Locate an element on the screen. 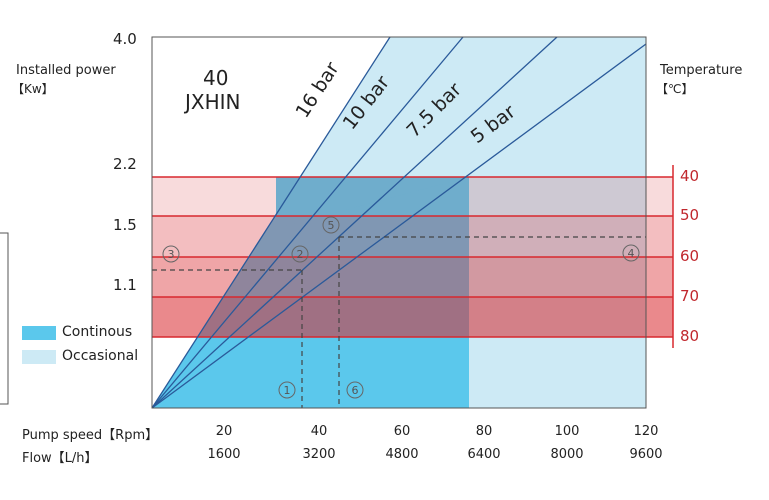 This screenshot has width=769, height=500. marker-label: 3 is located at coordinates (171, 254).